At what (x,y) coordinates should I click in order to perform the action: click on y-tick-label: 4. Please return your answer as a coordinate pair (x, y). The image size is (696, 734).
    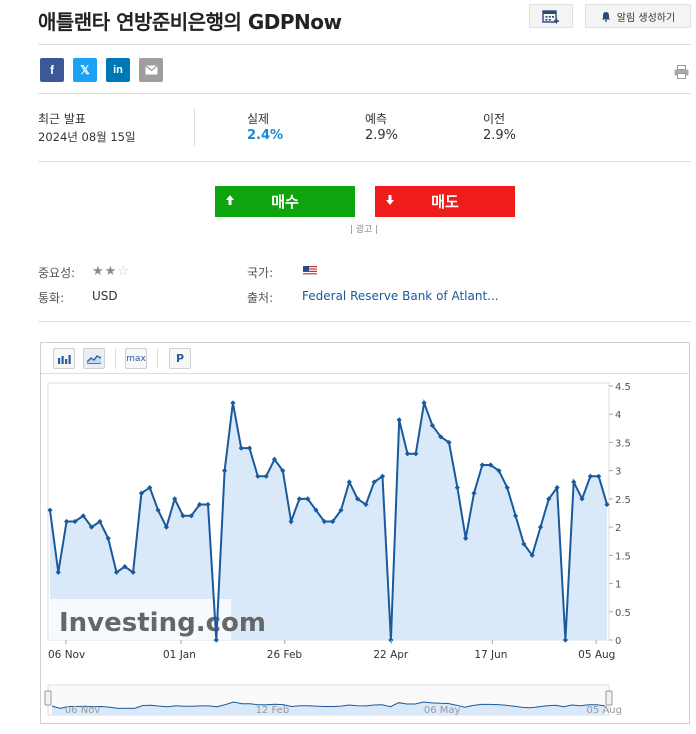
    Looking at the image, I should click on (618, 415).